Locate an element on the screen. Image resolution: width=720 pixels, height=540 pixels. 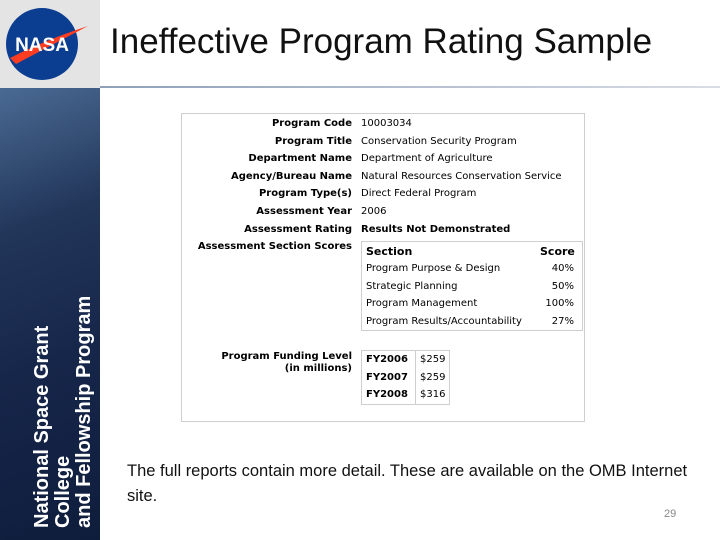
row-label: Assessment Section Scores is located at coordinates (274, 247).